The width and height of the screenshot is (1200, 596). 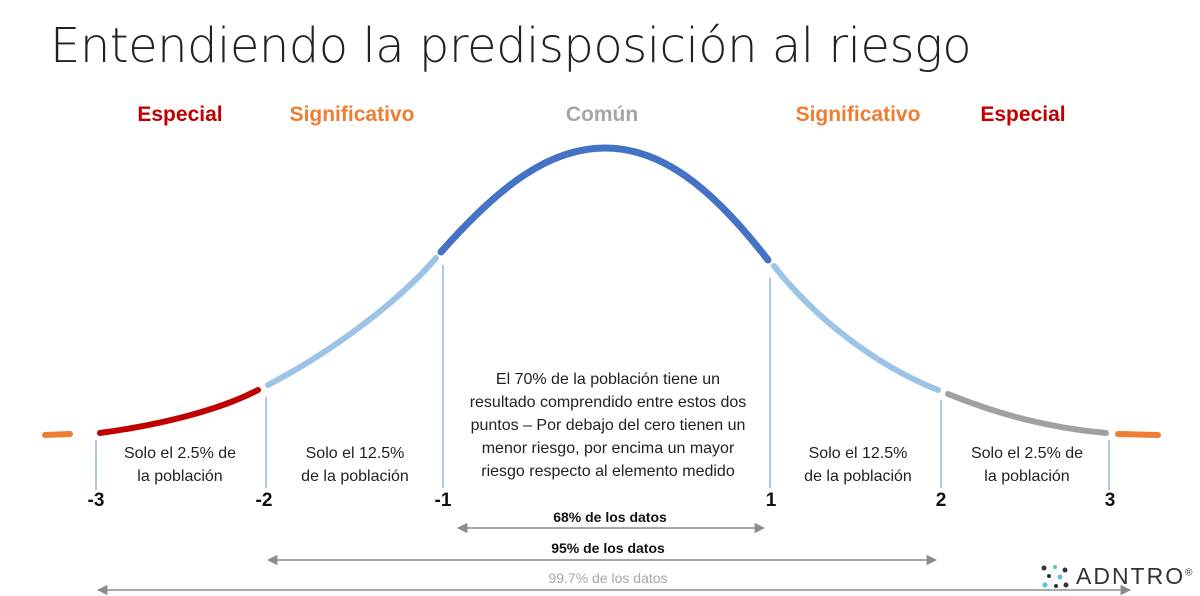 I want to click on note-center-line-3: puntos – Por debajo del cero tienen un, so click(x=608, y=425).